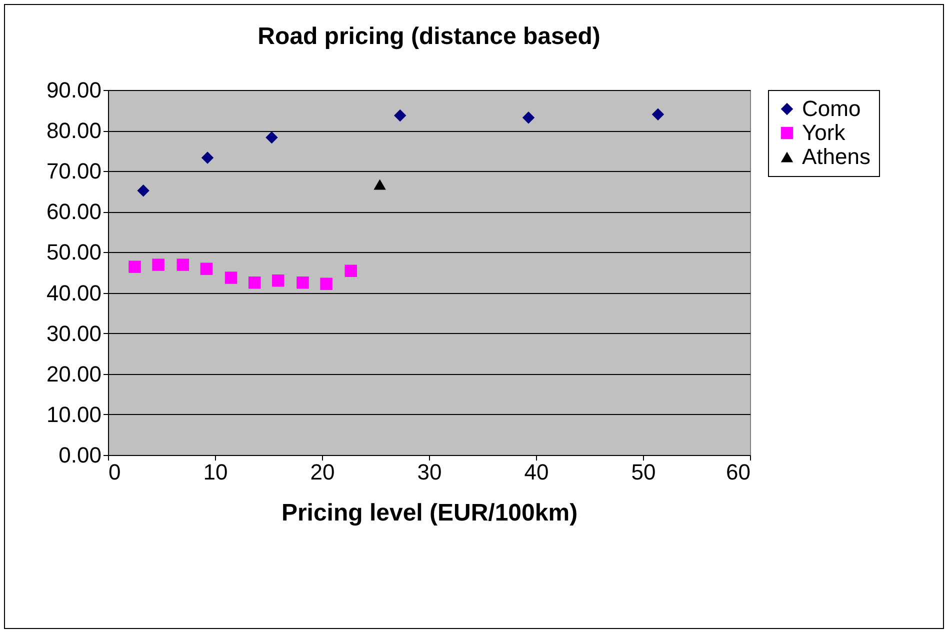  What do you see at coordinates (215, 472) in the screenshot?
I see `x-tick-label: 10` at bounding box center [215, 472].